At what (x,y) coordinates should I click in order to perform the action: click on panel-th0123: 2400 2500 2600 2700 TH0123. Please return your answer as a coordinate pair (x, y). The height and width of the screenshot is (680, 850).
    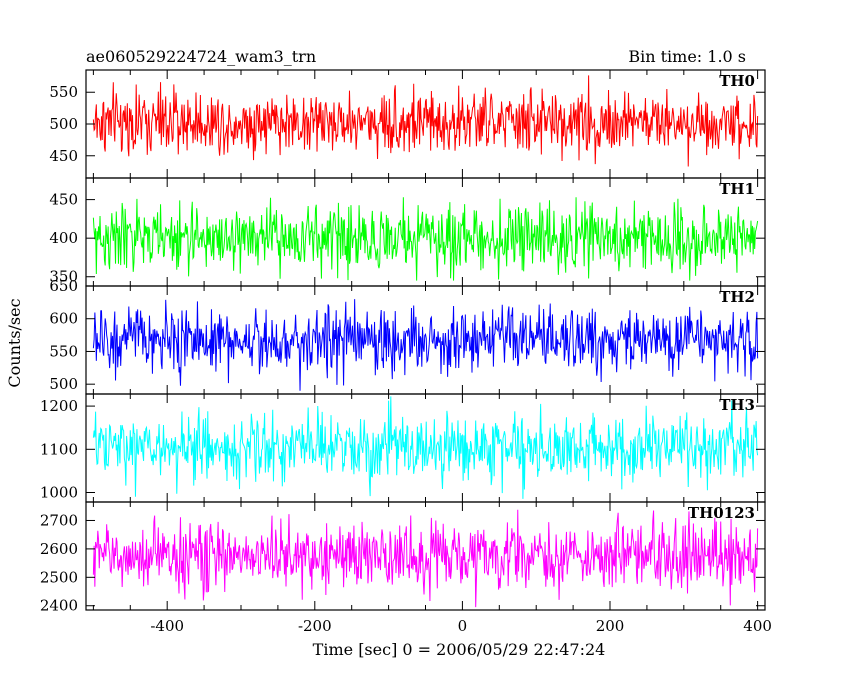
    Looking at the image, I should click on (403, 558).